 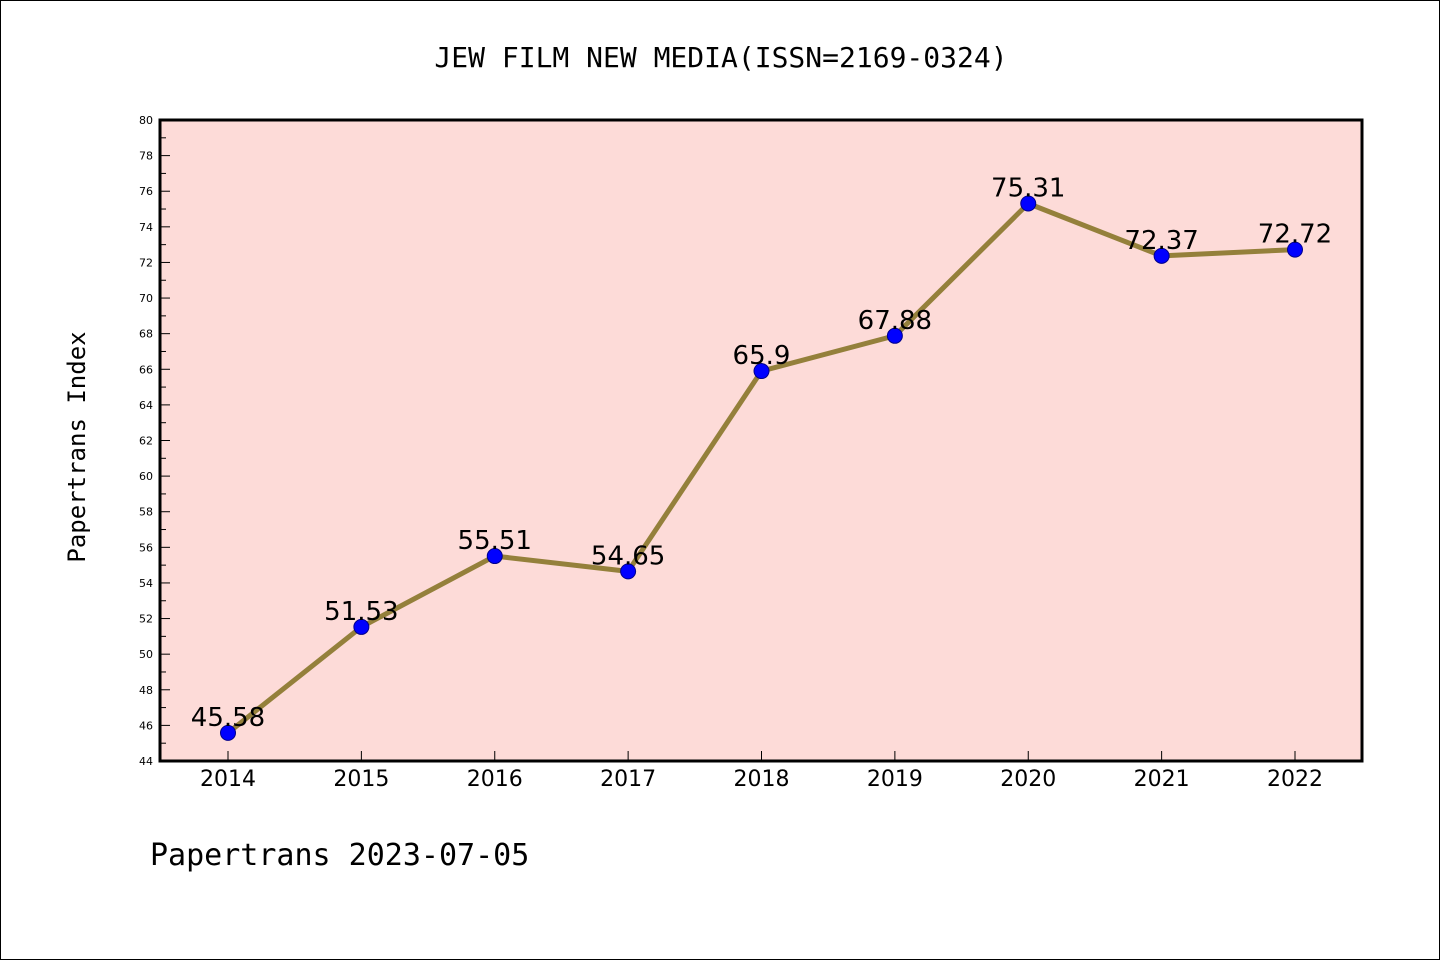 What do you see at coordinates (146, 334) in the screenshot?
I see `y-tick-label: 68` at bounding box center [146, 334].